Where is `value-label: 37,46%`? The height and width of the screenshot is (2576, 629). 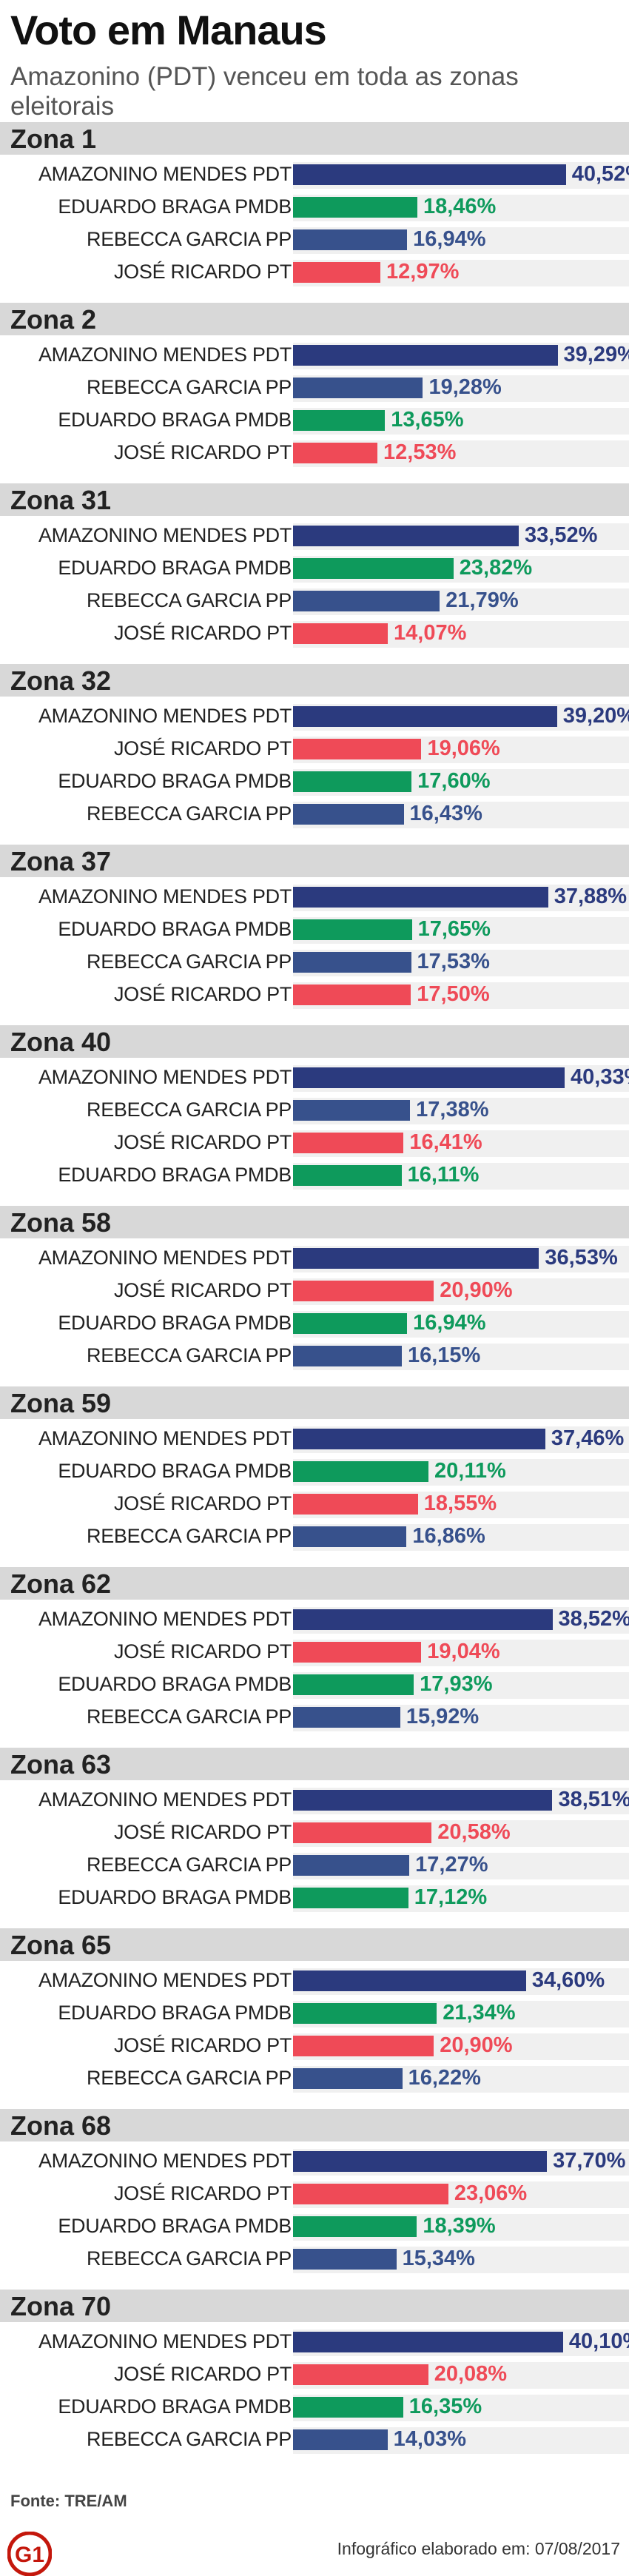 value-label: 37,46% is located at coordinates (588, 1438).